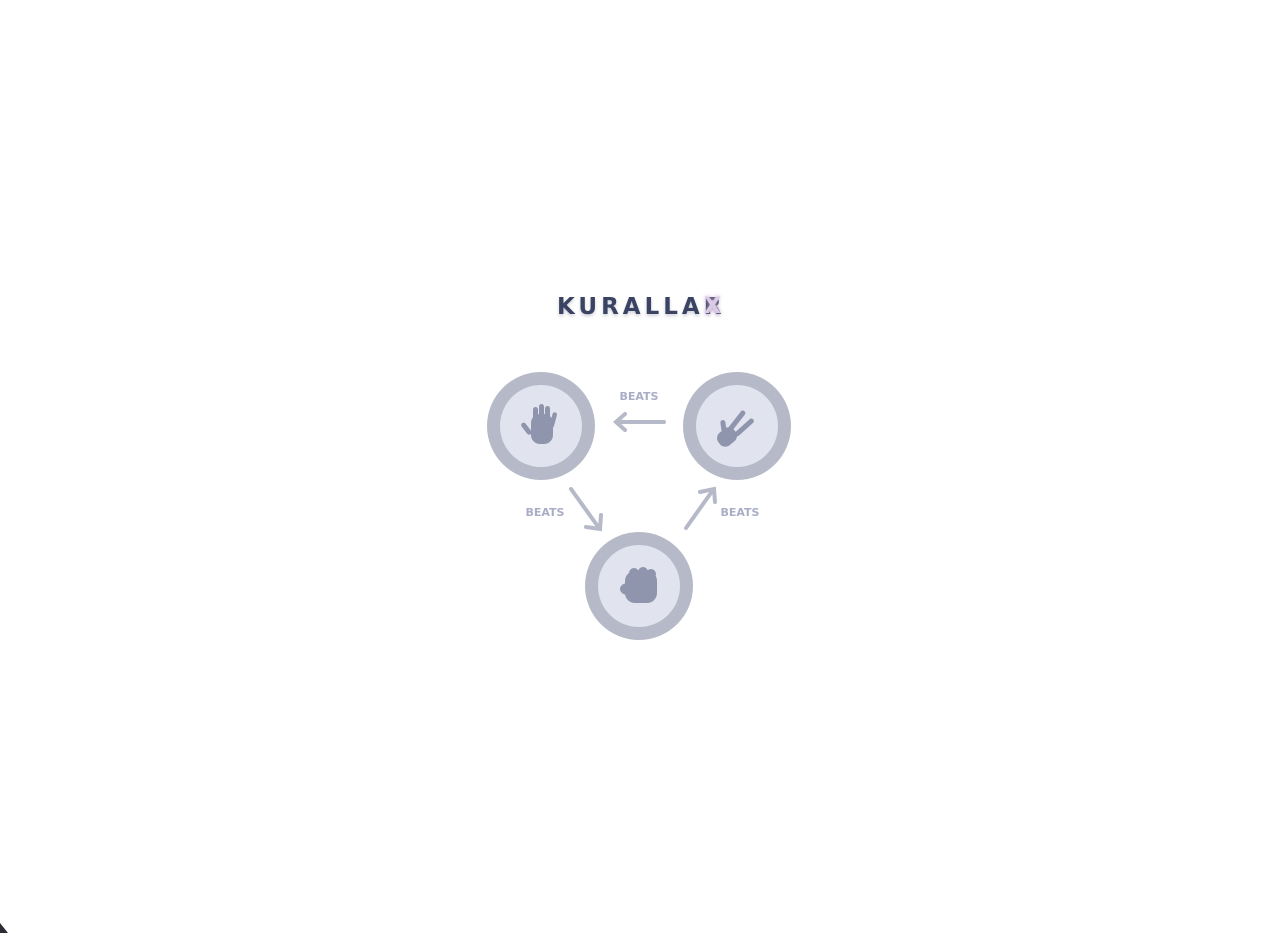 The height and width of the screenshot is (933, 1279). What do you see at coordinates (712, 306) in the screenshot?
I see `close-button: X` at bounding box center [712, 306].